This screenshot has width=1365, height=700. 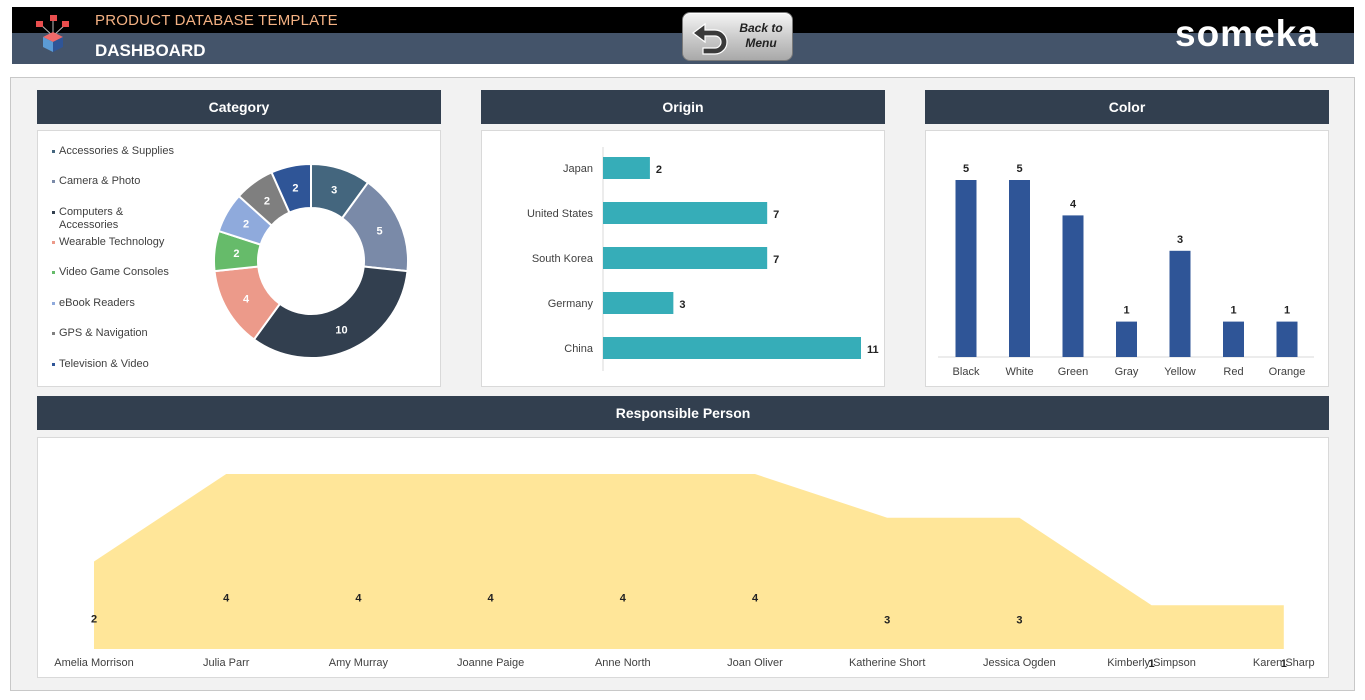 I want to click on origin-category-label: Japan, so click(x=578, y=169).